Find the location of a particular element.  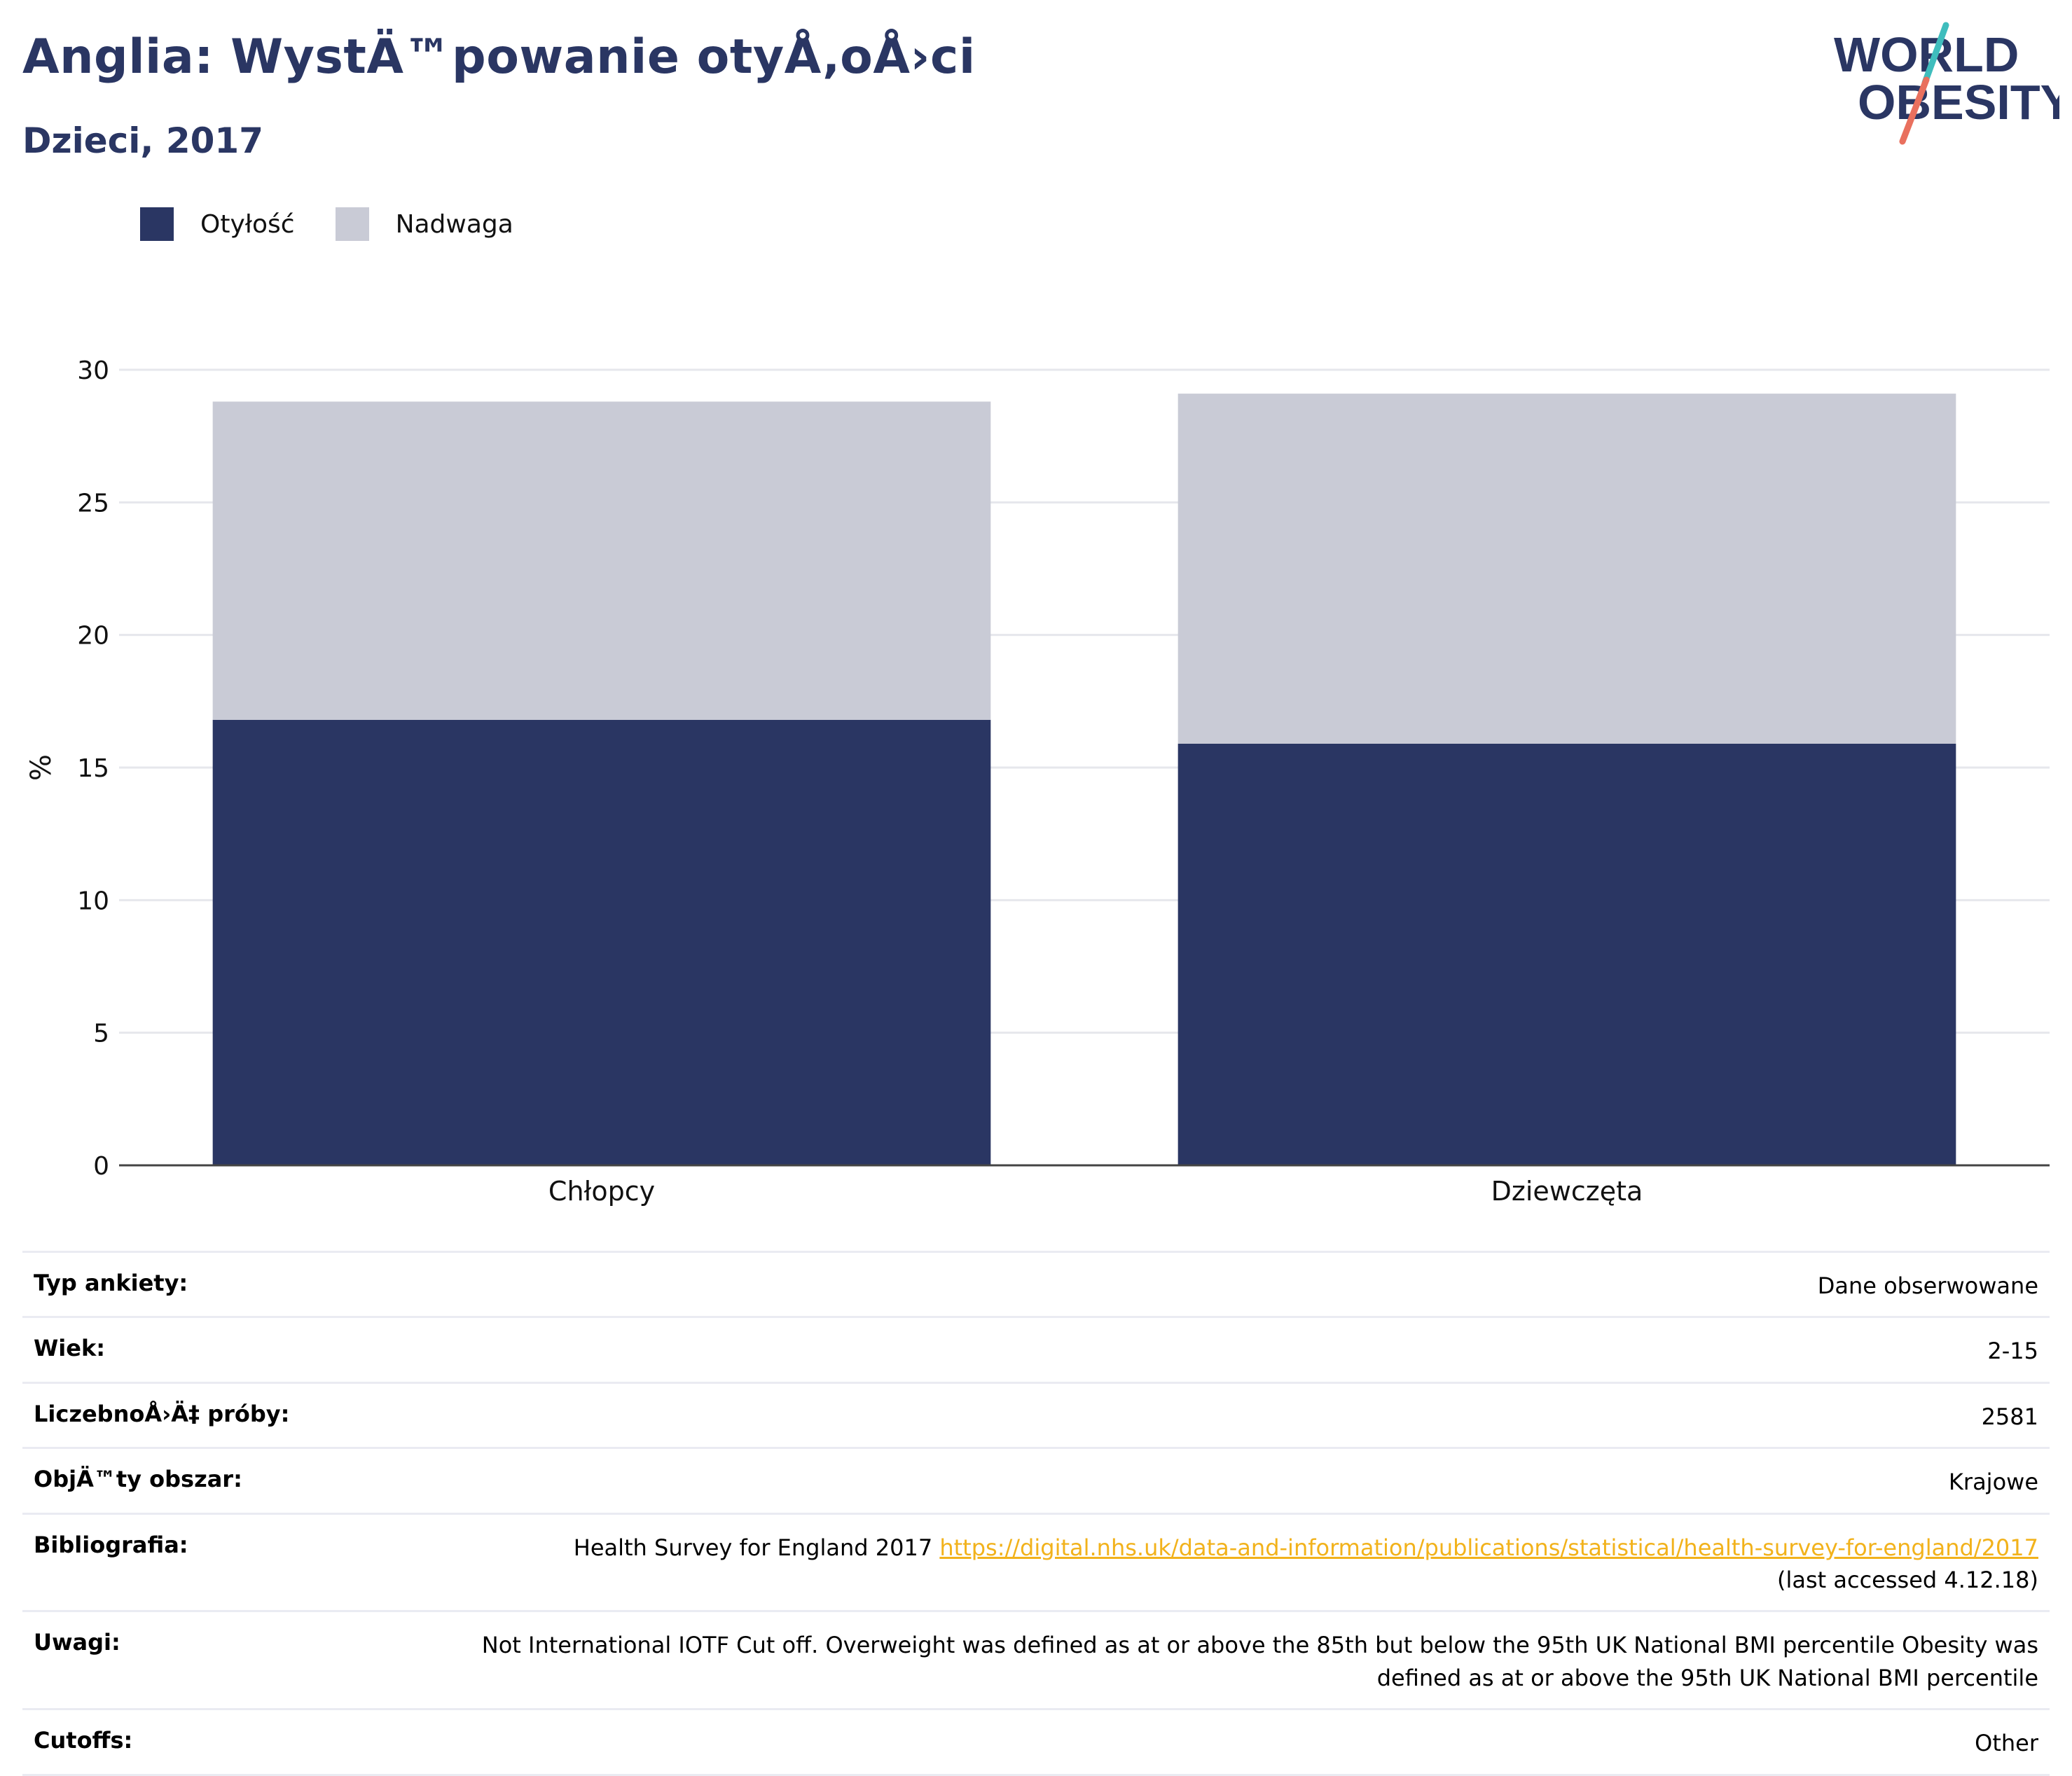

info-label: Bibliografia: is located at coordinates (111, 1544).